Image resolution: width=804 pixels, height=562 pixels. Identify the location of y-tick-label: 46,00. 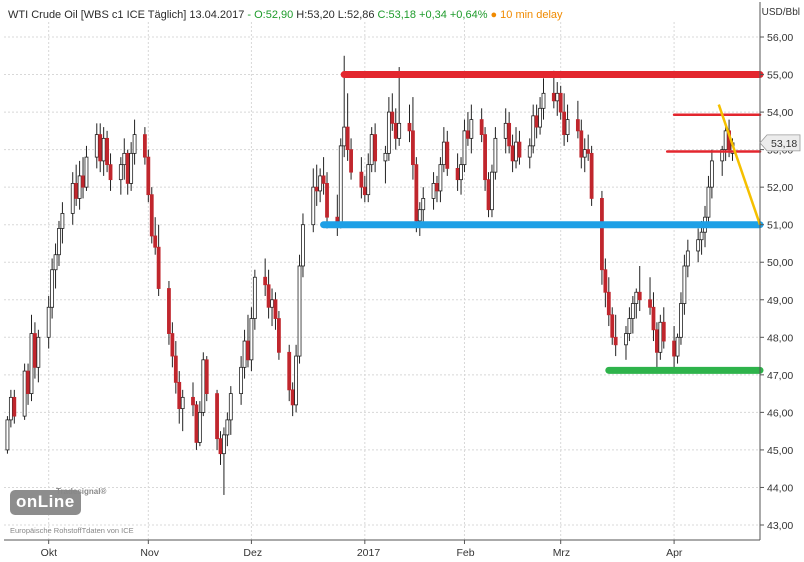
(780, 413).